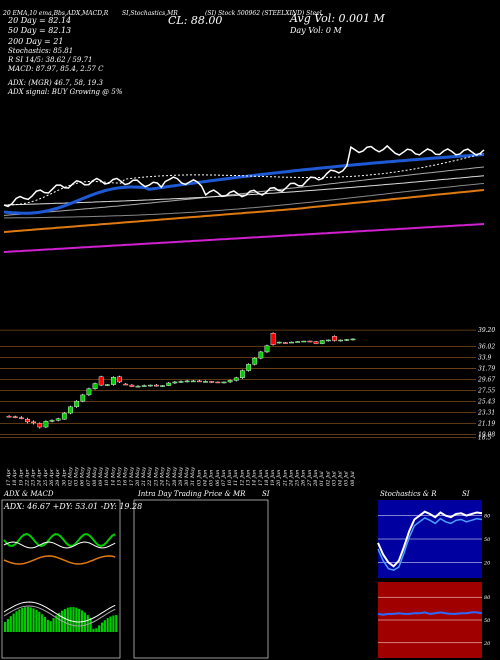  I want to click on stochastics-d-line, so click(430, 544).